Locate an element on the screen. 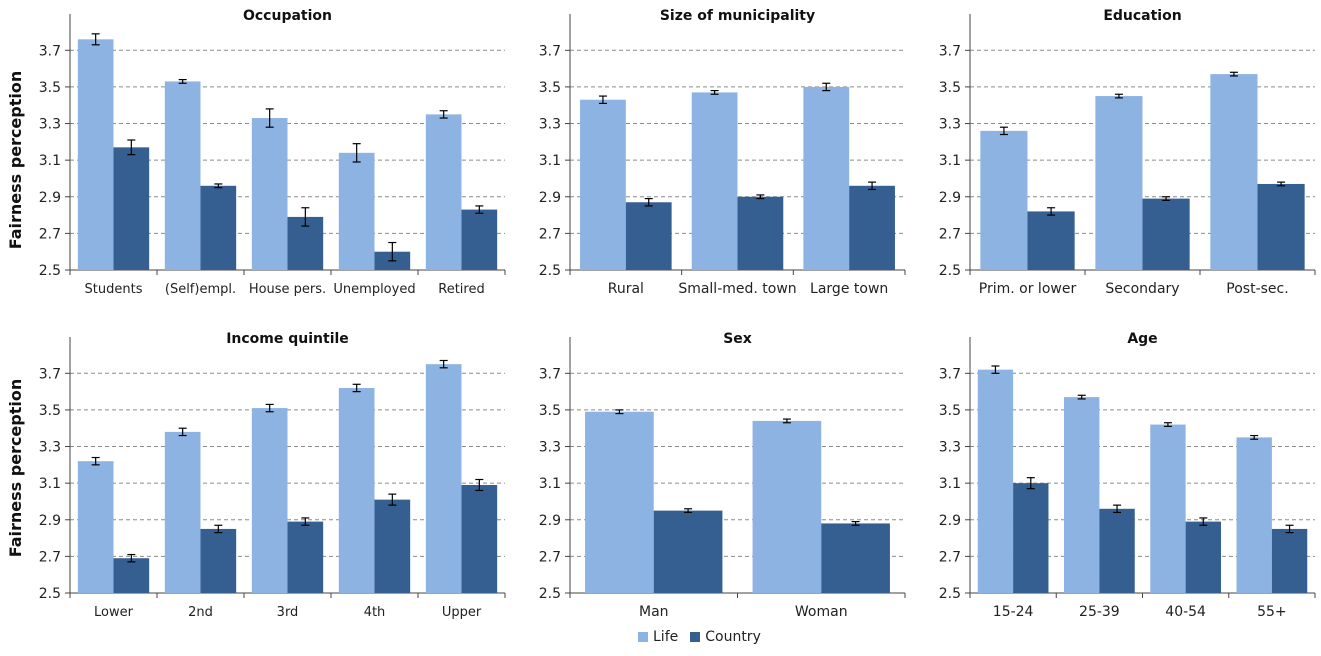  x-tick-label: Post-sec. is located at coordinates (1257, 289).